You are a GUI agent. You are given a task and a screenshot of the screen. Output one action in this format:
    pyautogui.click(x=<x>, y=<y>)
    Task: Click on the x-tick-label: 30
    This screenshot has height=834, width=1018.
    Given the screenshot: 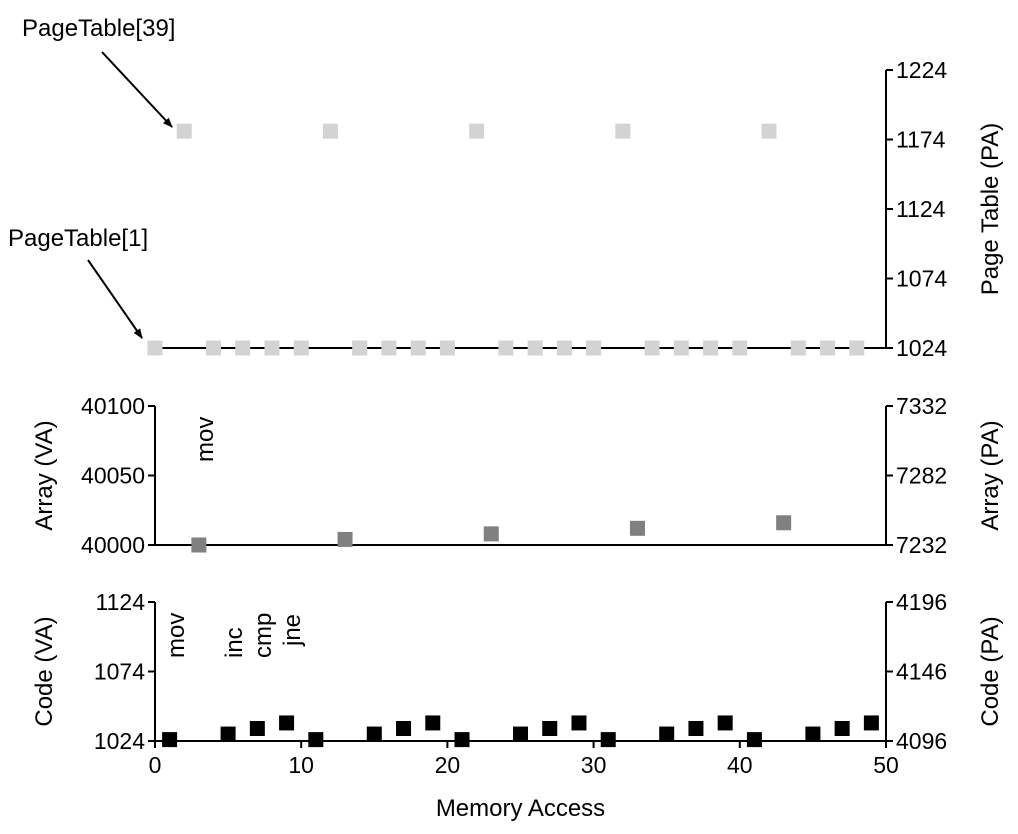 What is the action you would take?
    pyautogui.click(x=594, y=765)
    